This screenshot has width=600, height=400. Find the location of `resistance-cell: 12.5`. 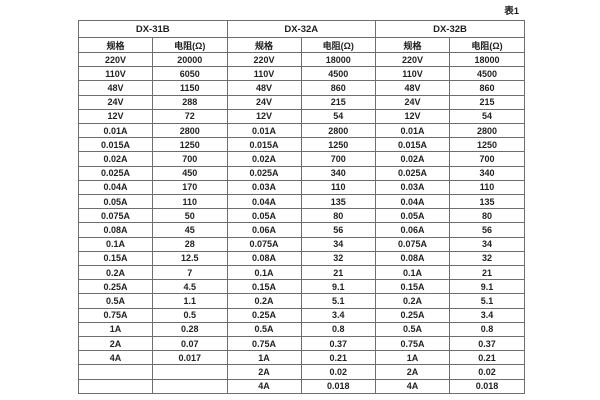

resistance-cell: 12.5 is located at coordinates (190, 258).